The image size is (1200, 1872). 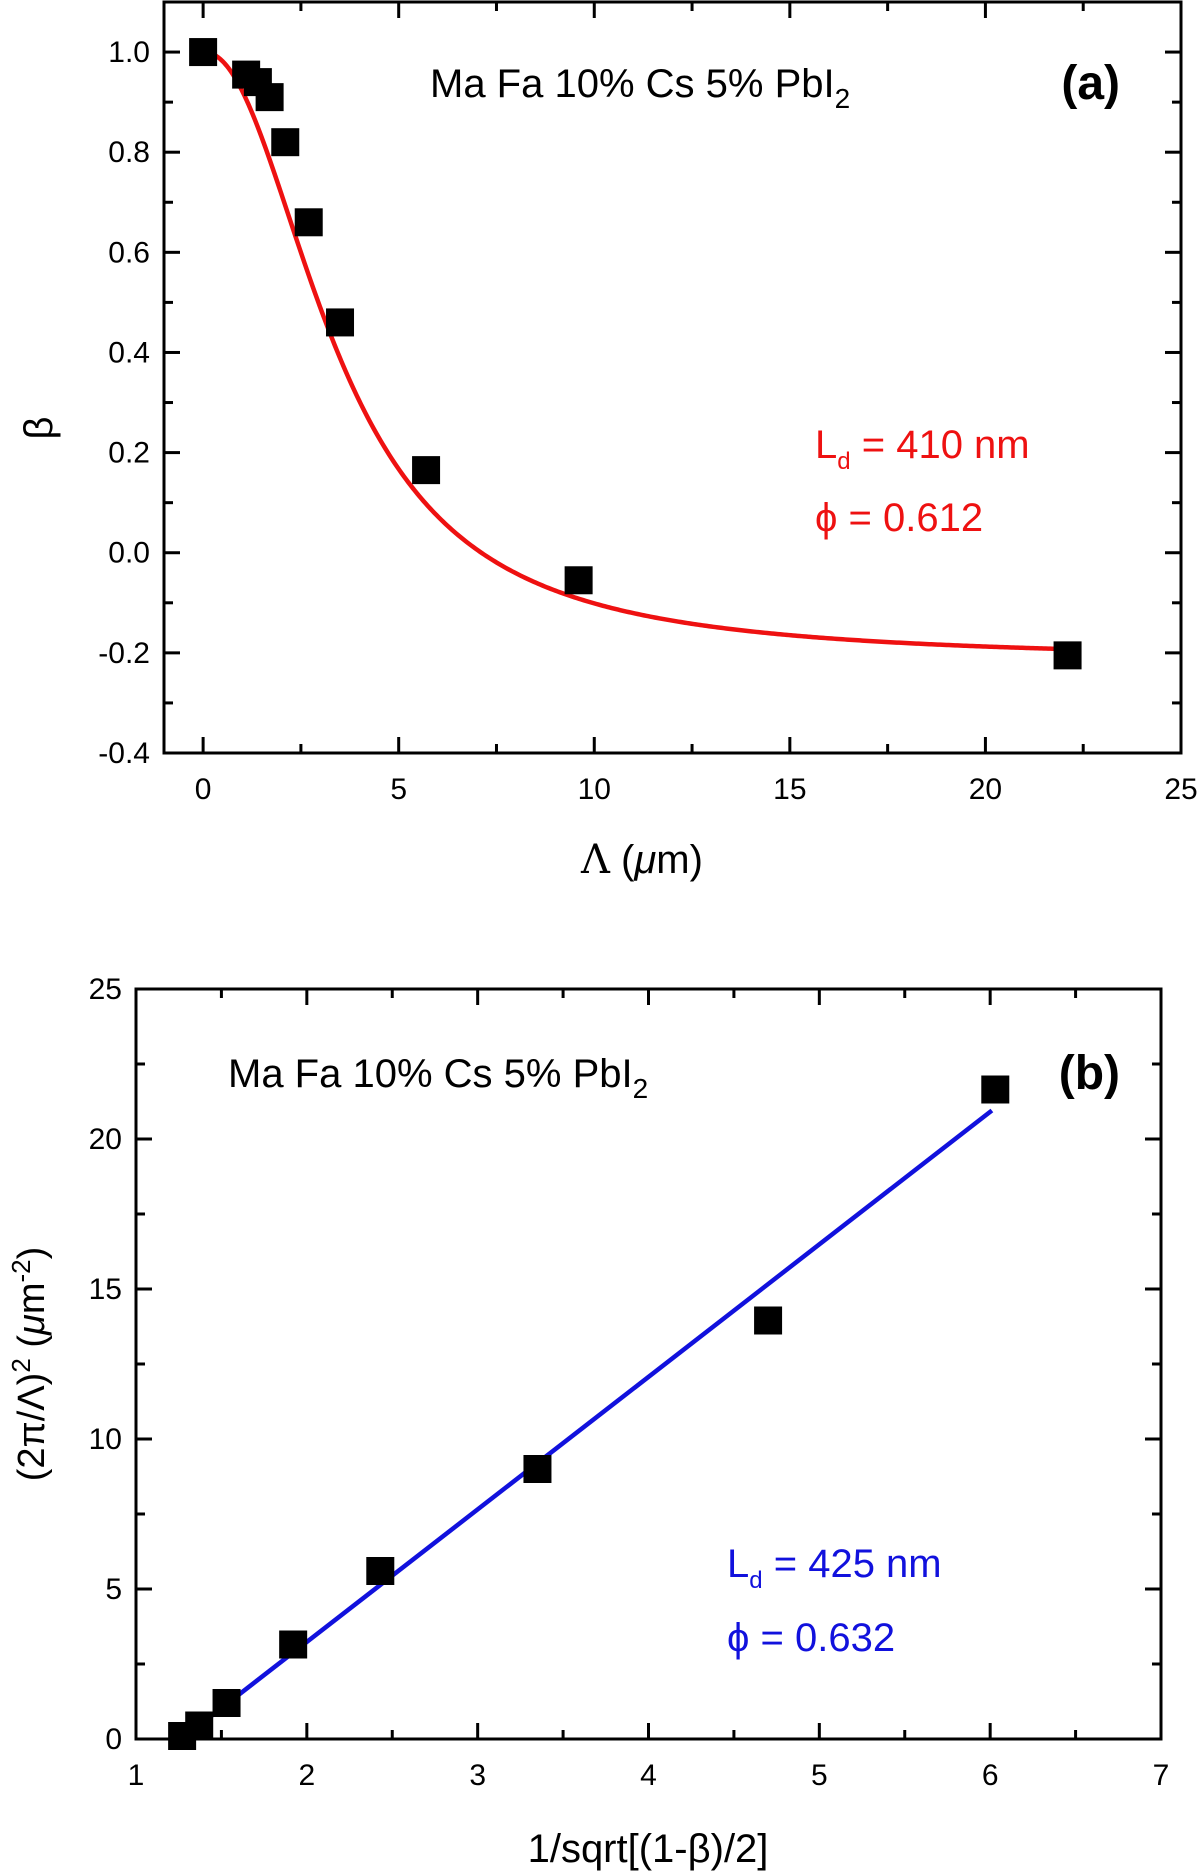 I want to click on panel-title-b: Ma Fa 10% Cs 5% PbI2, so click(x=438, y=1078).